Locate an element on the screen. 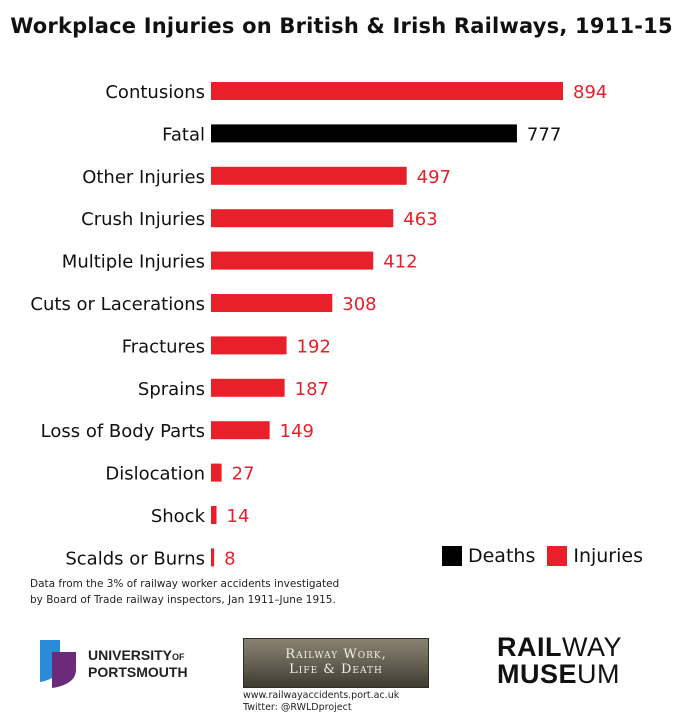 The width and height of the screenshot is (683, 718). museum-muse: MUSE is located at coordinates (537, 674).